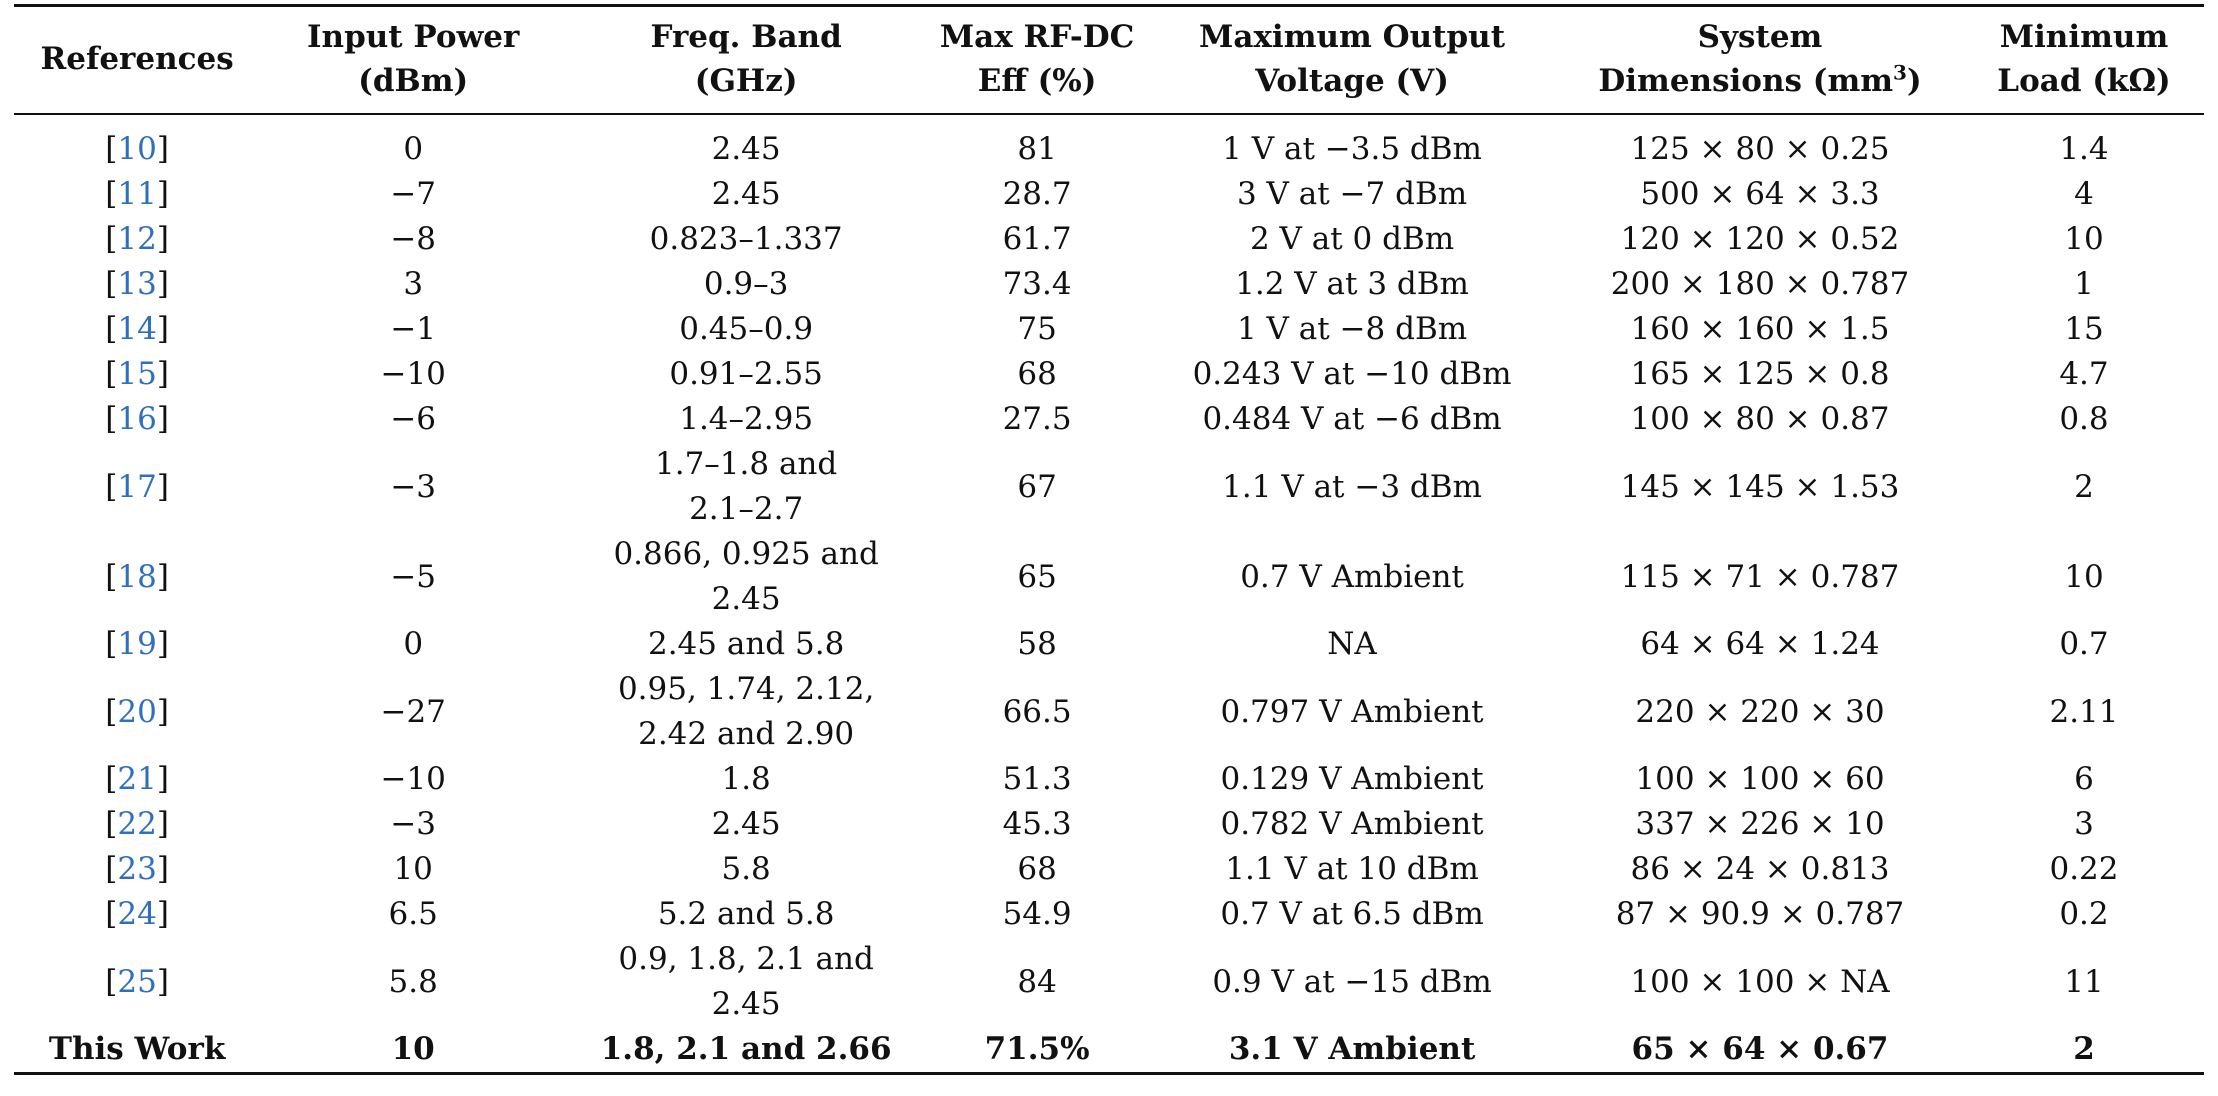  I want to click on cell-min-load: 10, so click(2084, 576).